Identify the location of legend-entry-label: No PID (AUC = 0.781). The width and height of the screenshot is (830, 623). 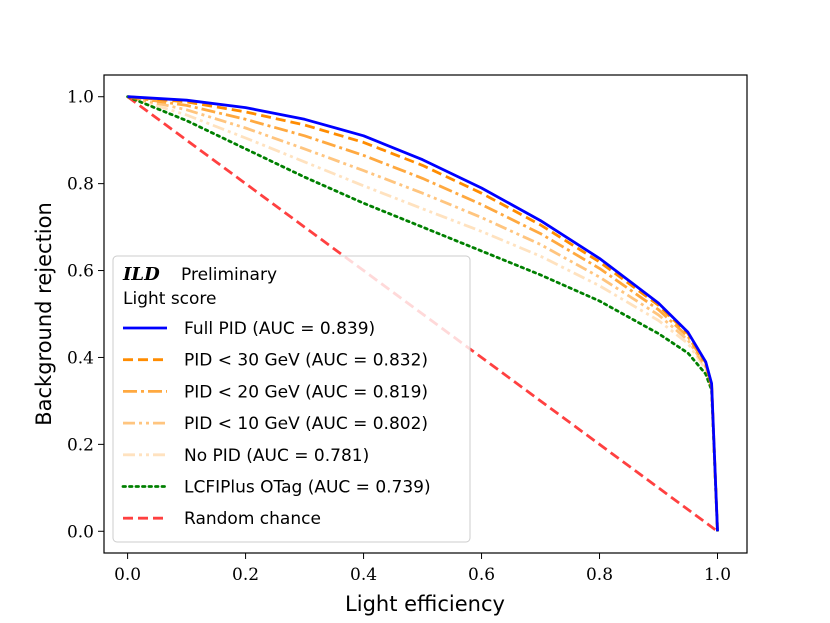
(276, 456).